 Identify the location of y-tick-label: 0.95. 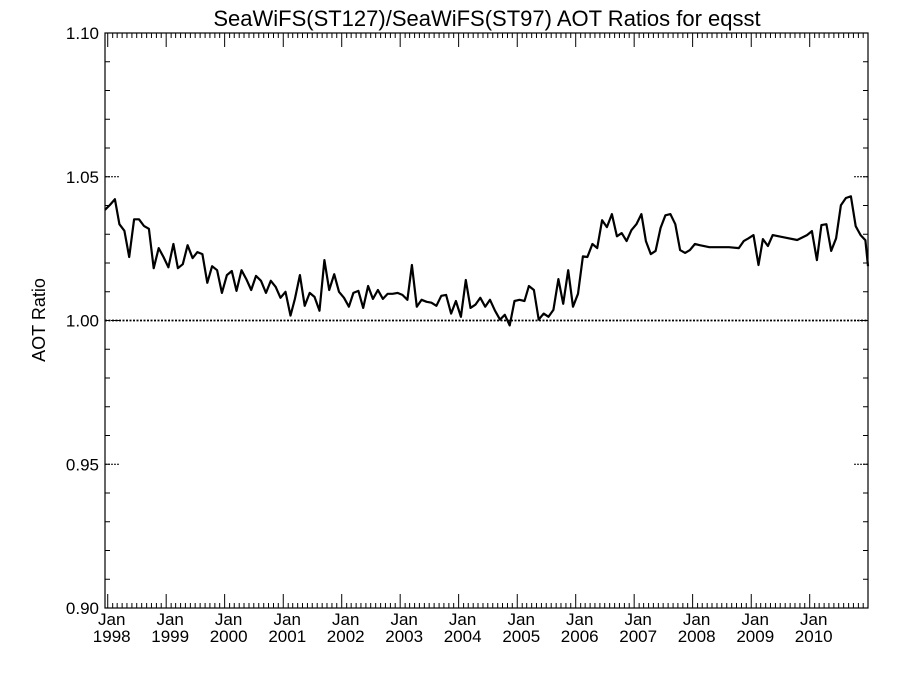
(82, 464).